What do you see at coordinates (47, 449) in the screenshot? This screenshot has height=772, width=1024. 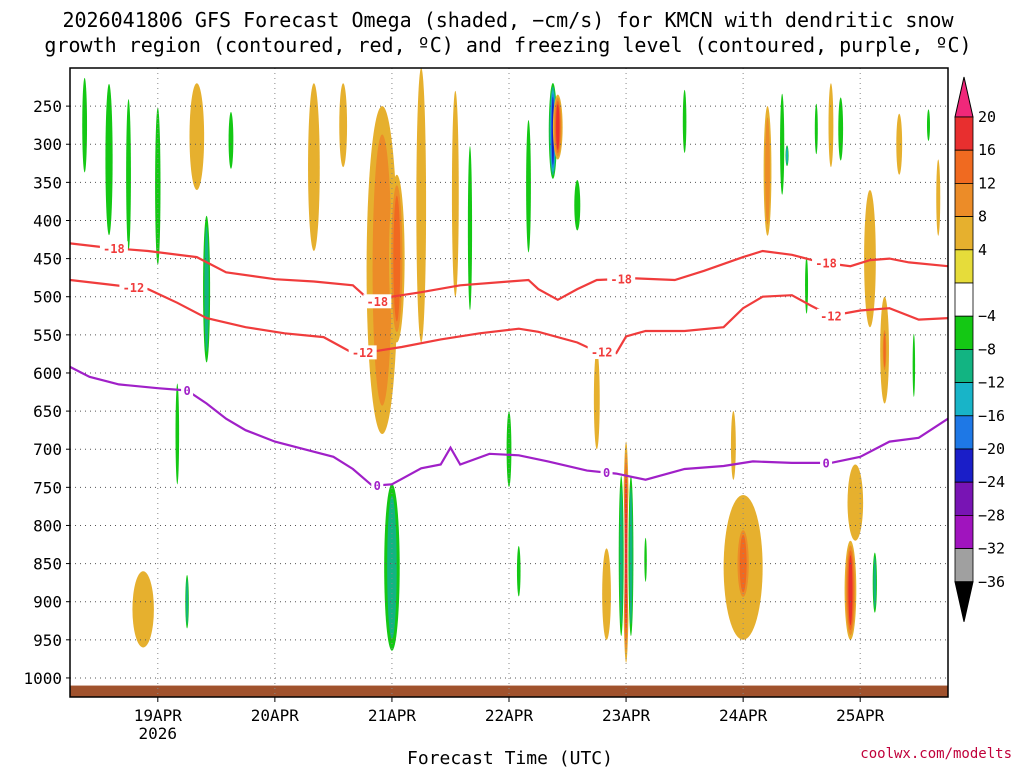 I see `y-tick-label-700: 700` at bounding box center [47, 449].